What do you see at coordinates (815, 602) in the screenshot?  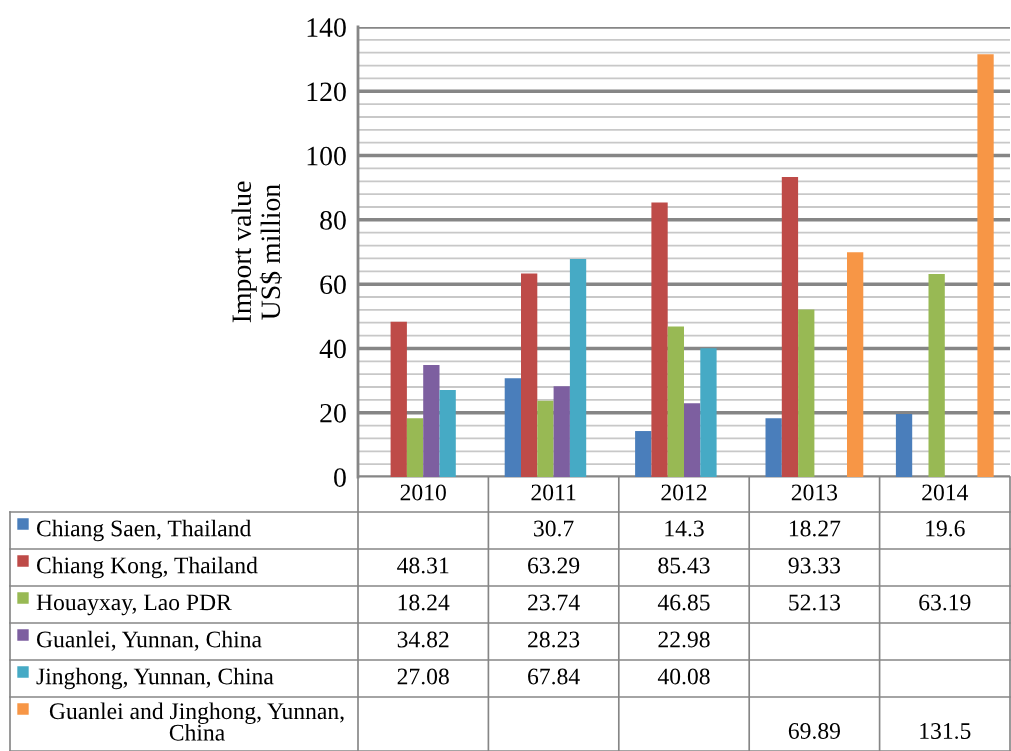 I see `data-label: 52.13` at bounding box center [815, 602].